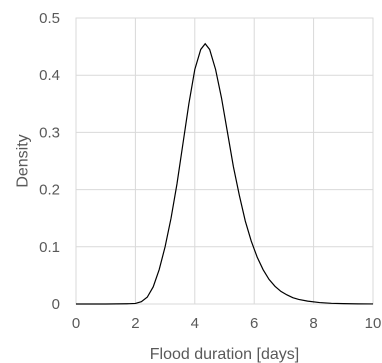 This screenshot has height=363, width=382. What do you see at coordinates (373, 323) in the screenshot?
I see `x-tick-label: 10` at bounding box center [373, 323].